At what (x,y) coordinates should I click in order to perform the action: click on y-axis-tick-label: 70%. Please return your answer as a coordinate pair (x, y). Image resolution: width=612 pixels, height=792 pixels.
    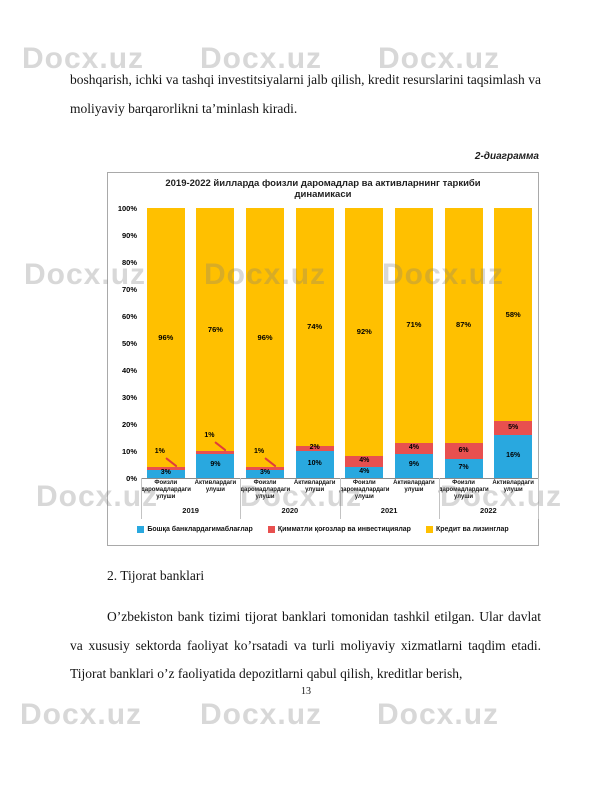
    Looking at the image, I should click on (129, 289).